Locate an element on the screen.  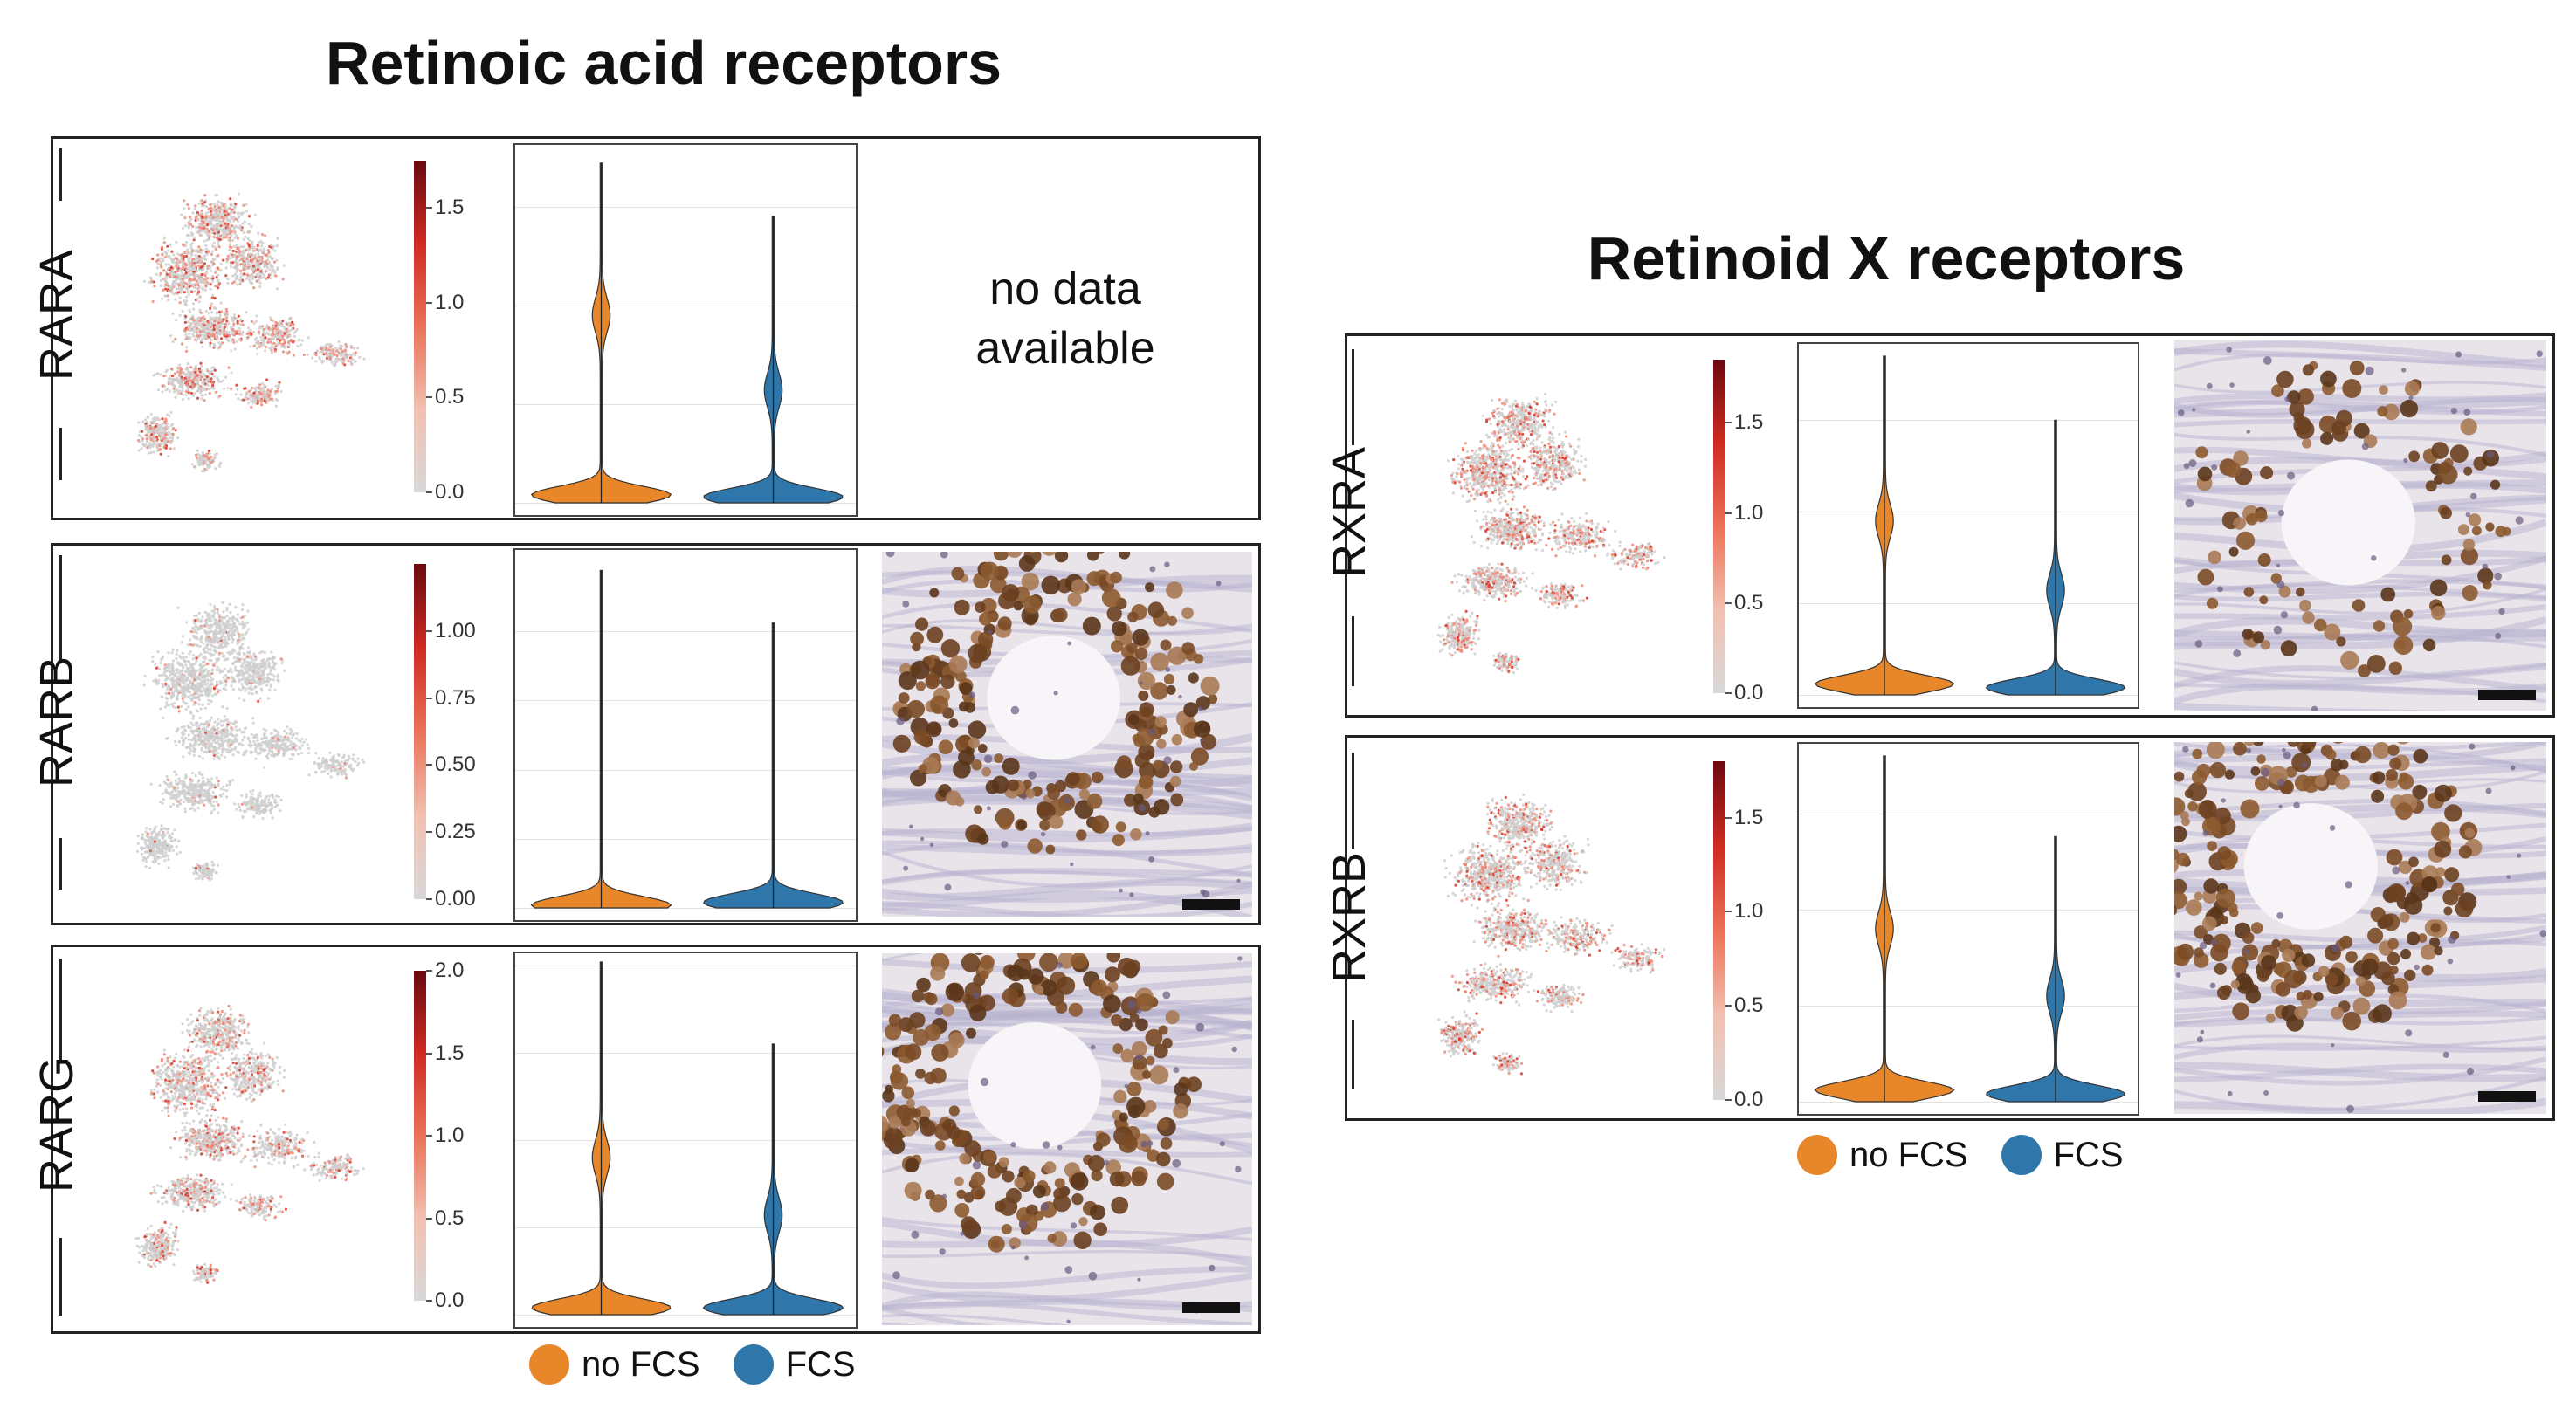
colorbar-rara is located at coordinates (420, 327).